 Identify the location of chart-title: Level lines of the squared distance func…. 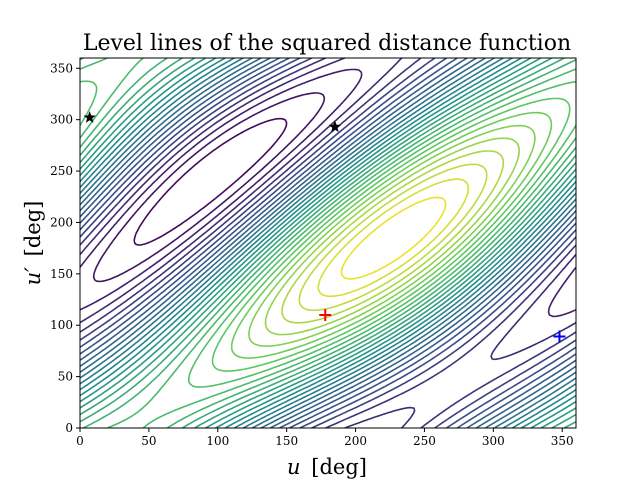
(327, 43).